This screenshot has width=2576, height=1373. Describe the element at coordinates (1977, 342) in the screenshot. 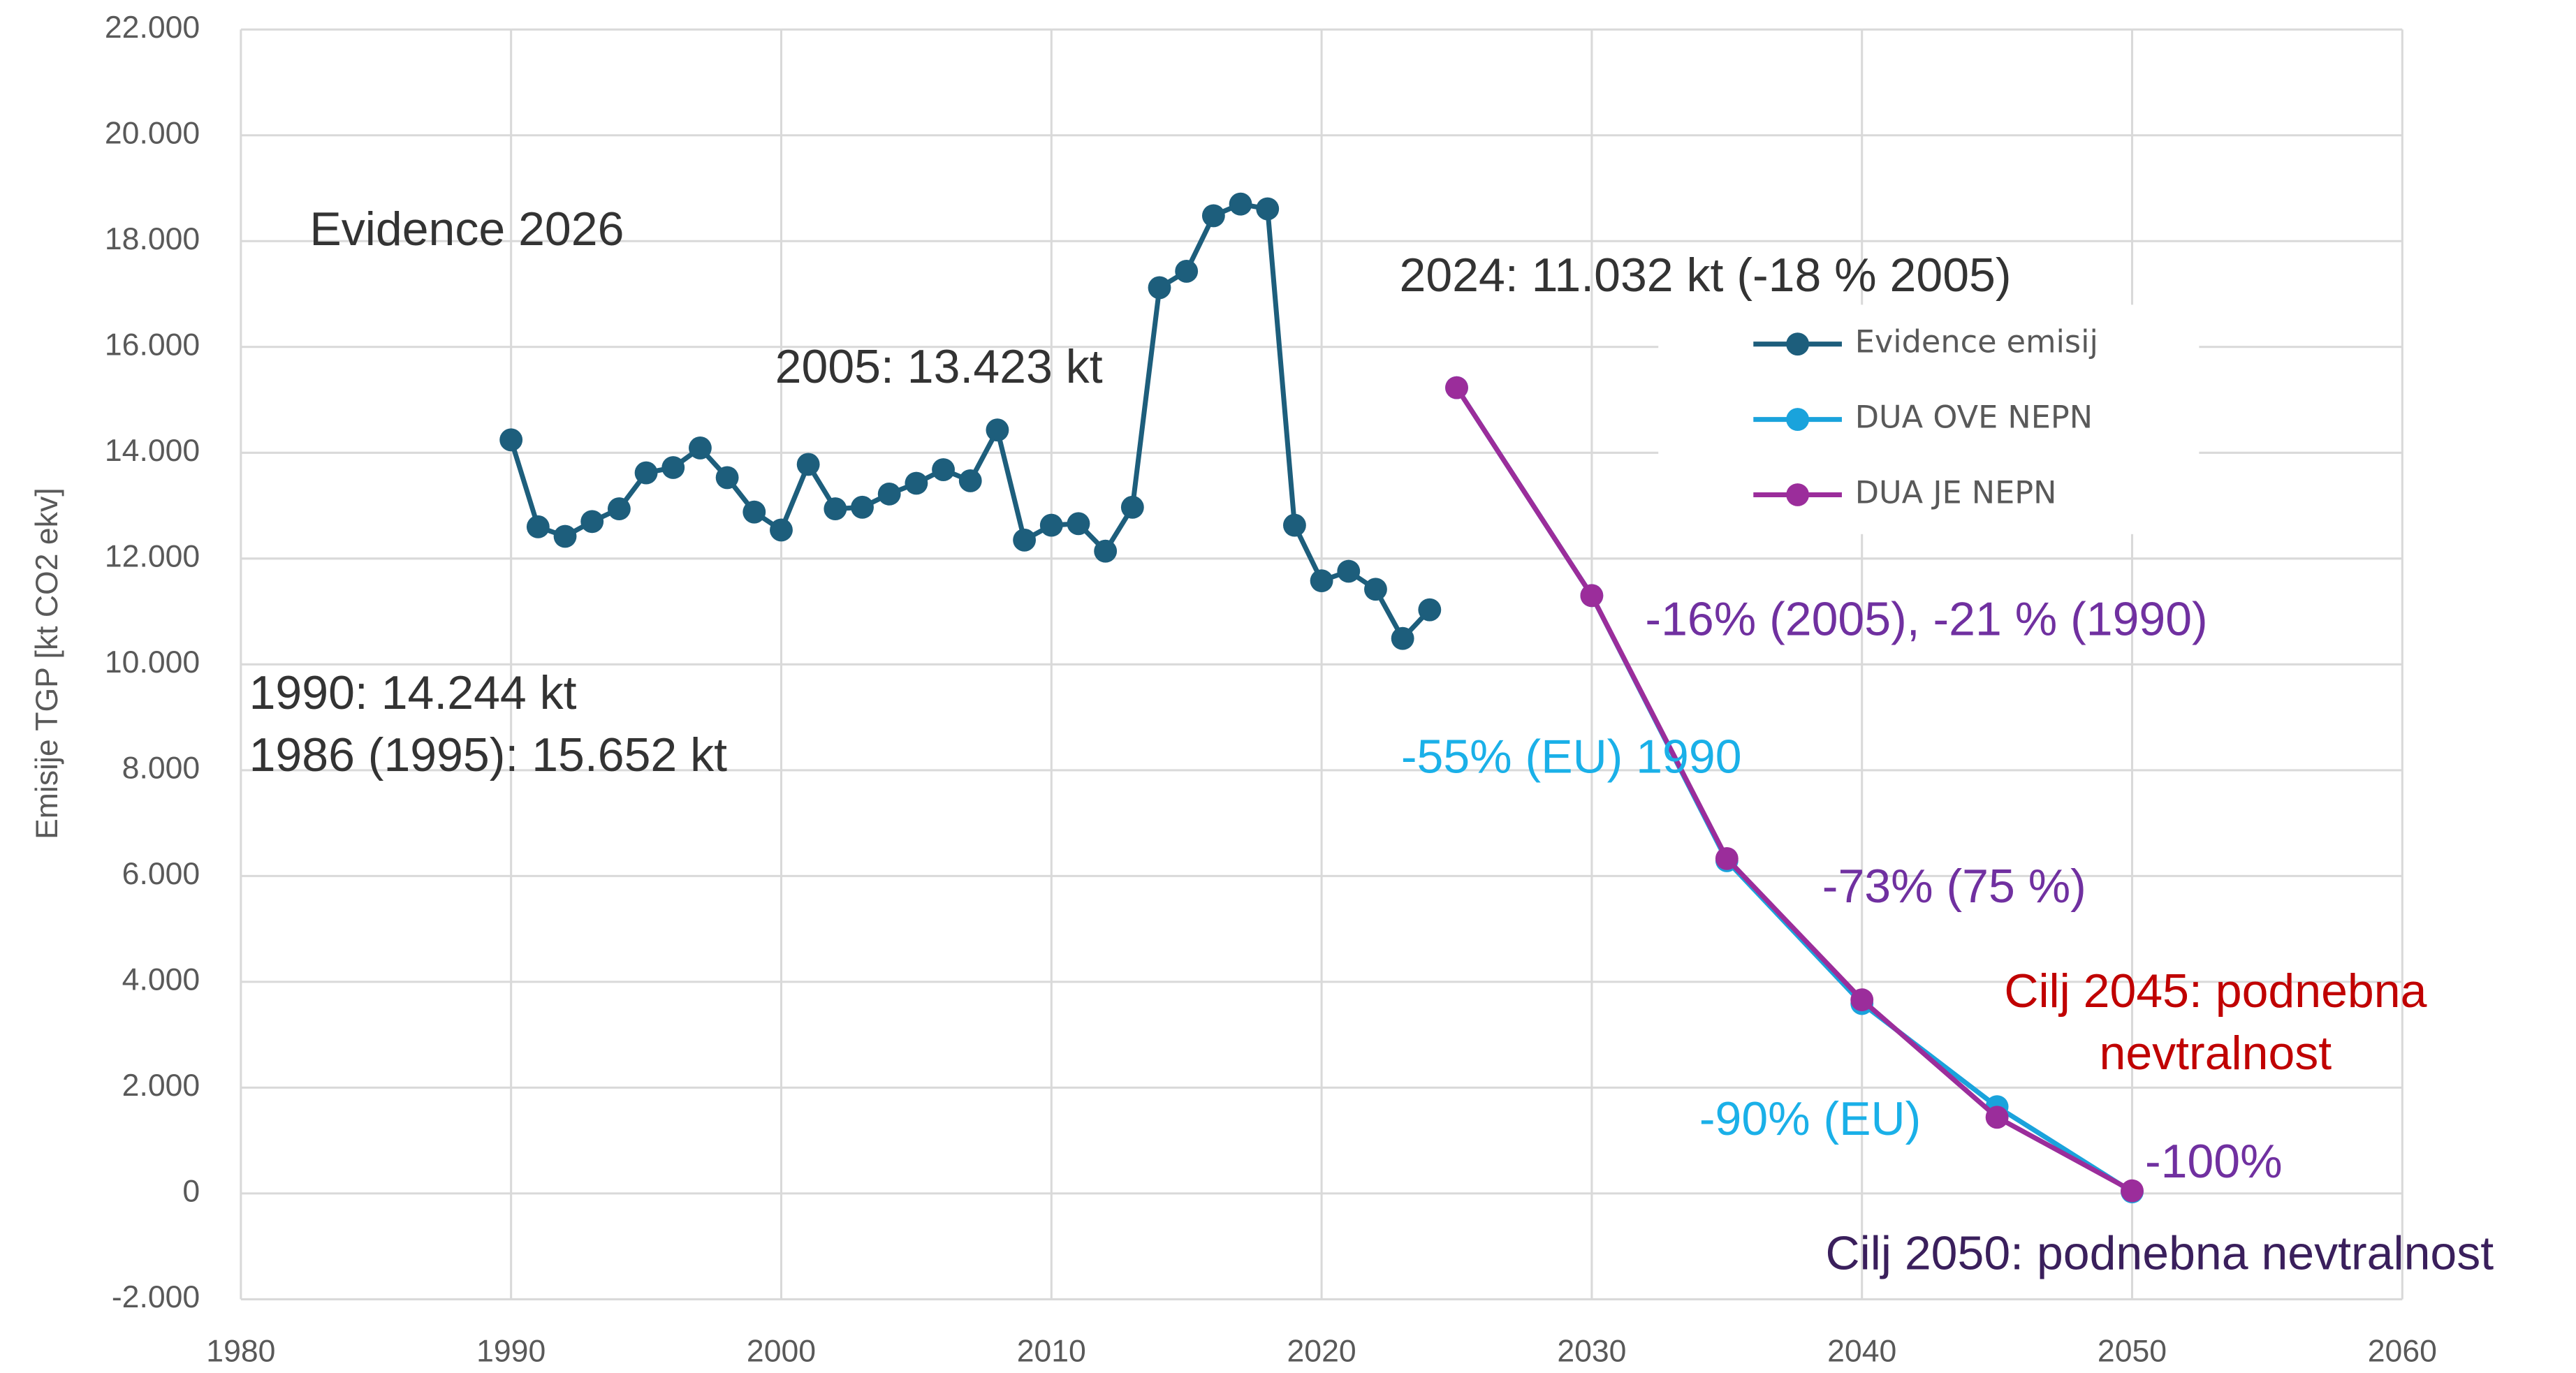

I see `legend-label: Evidence emisij` at that location.